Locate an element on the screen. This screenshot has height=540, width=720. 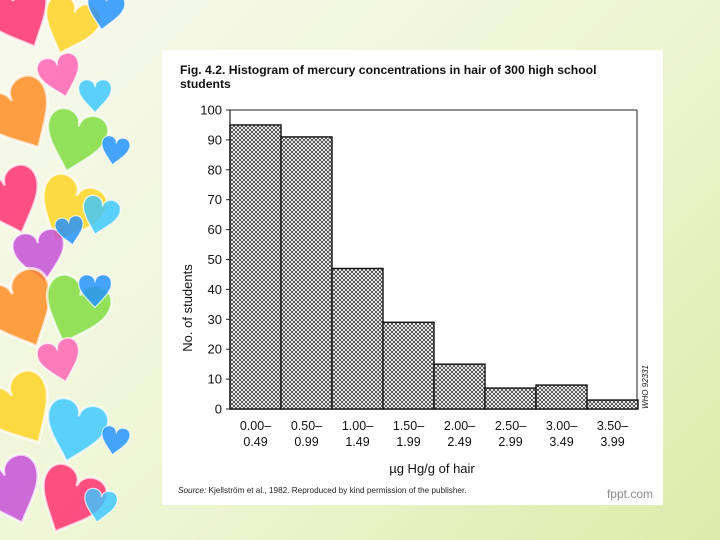
x-tick-label: 0.49 is located at coordinates (255, 442).